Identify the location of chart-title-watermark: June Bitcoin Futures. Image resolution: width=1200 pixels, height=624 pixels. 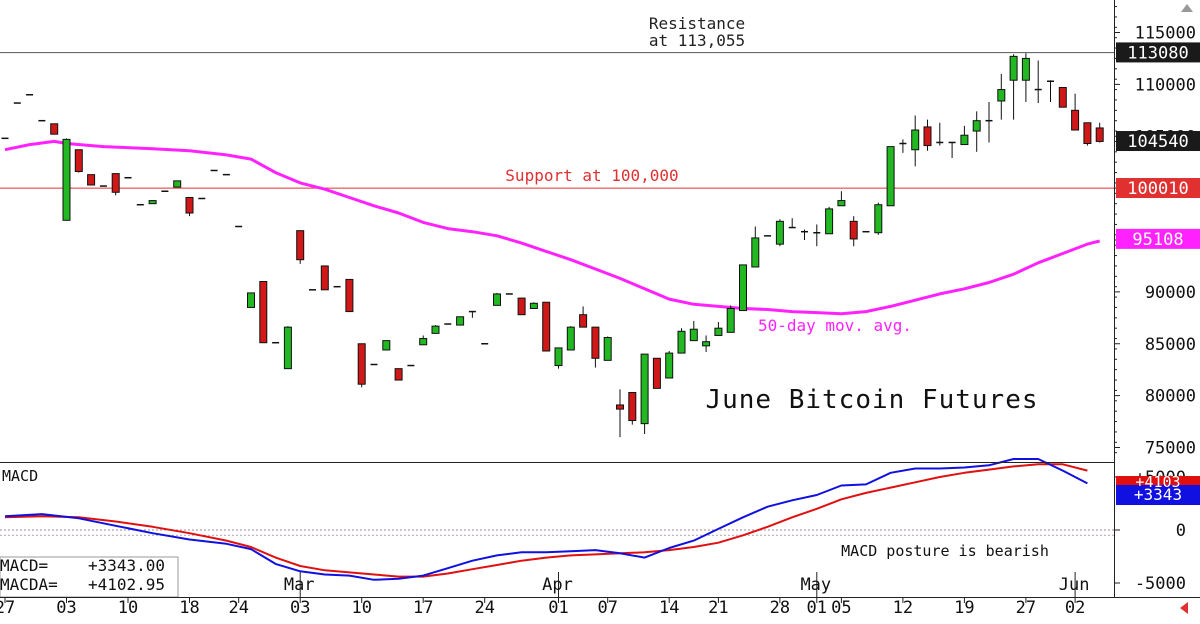
(871, 400).